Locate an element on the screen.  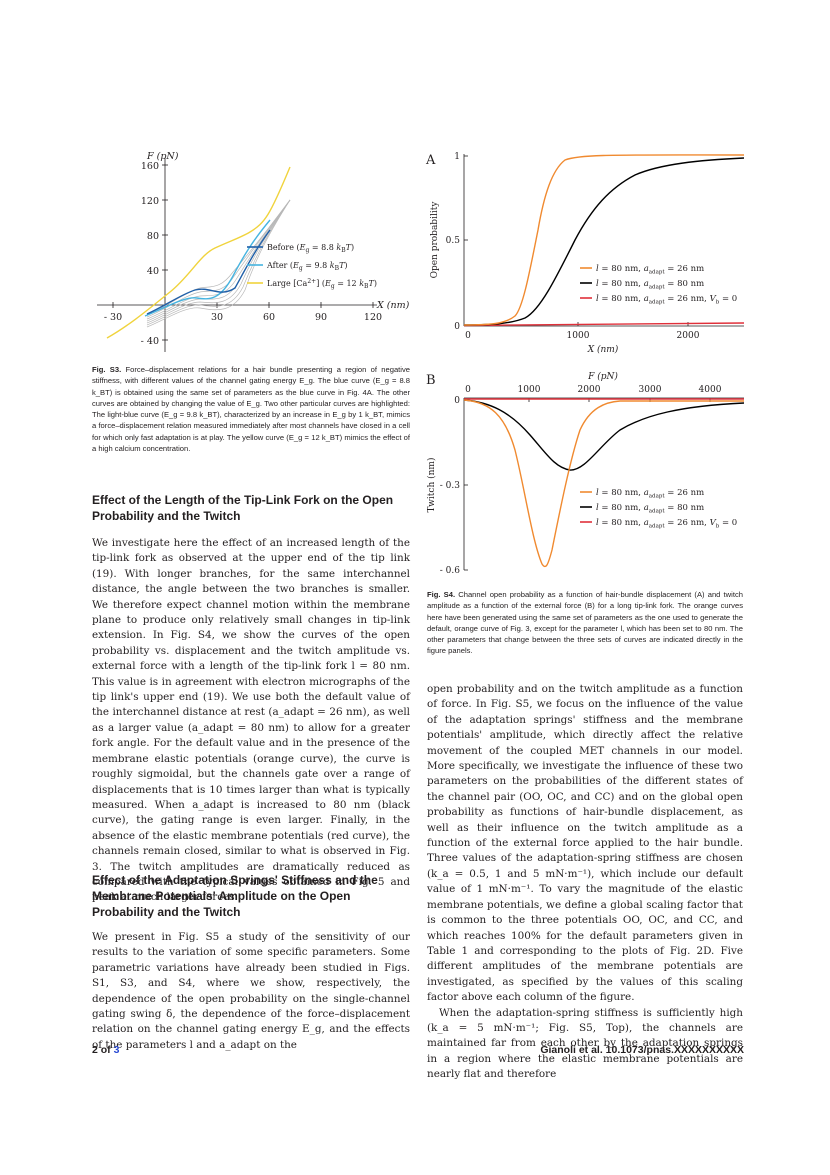
s4a-x-tick-1000: 1000 is located at coordinates (578, 336).